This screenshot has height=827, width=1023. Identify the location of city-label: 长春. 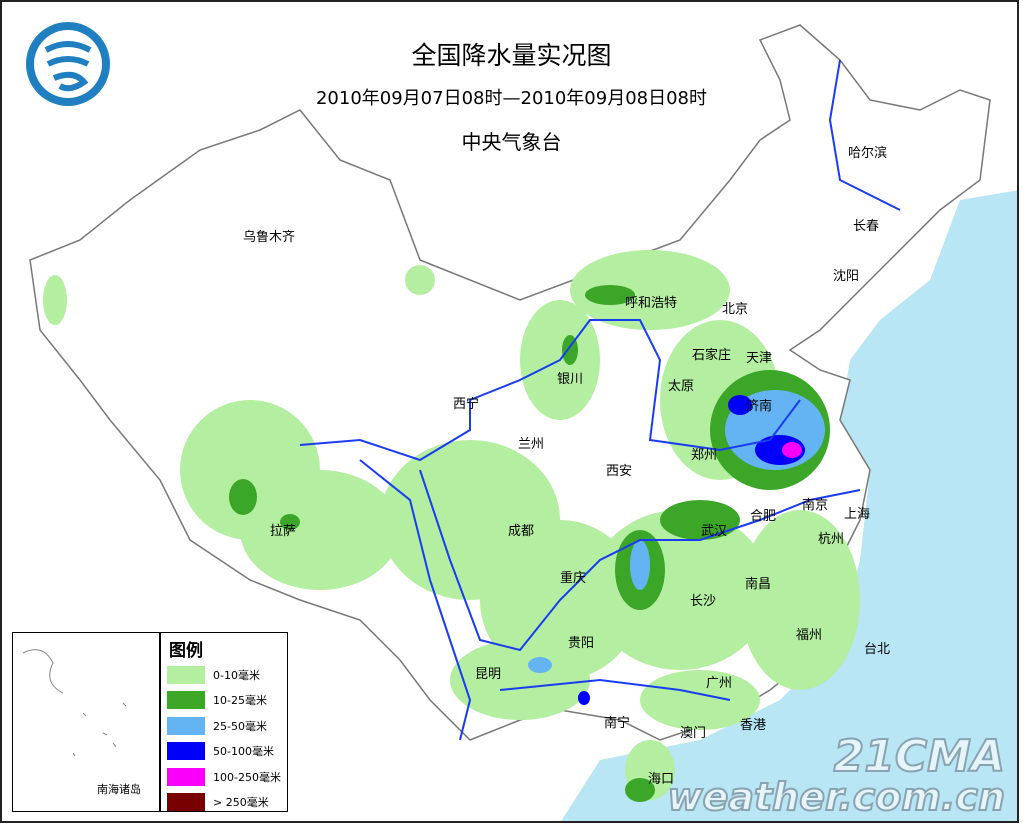
(866, 226).